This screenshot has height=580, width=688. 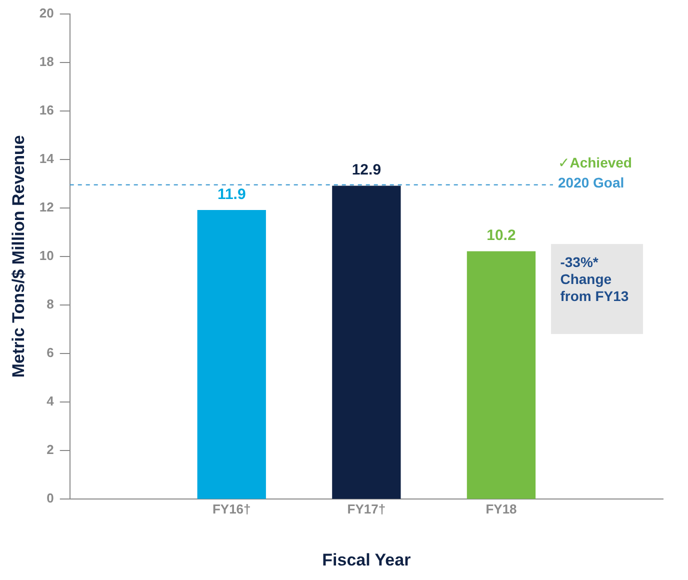 I want to click on y-tick-label: 6, so click(x=50, y=352).